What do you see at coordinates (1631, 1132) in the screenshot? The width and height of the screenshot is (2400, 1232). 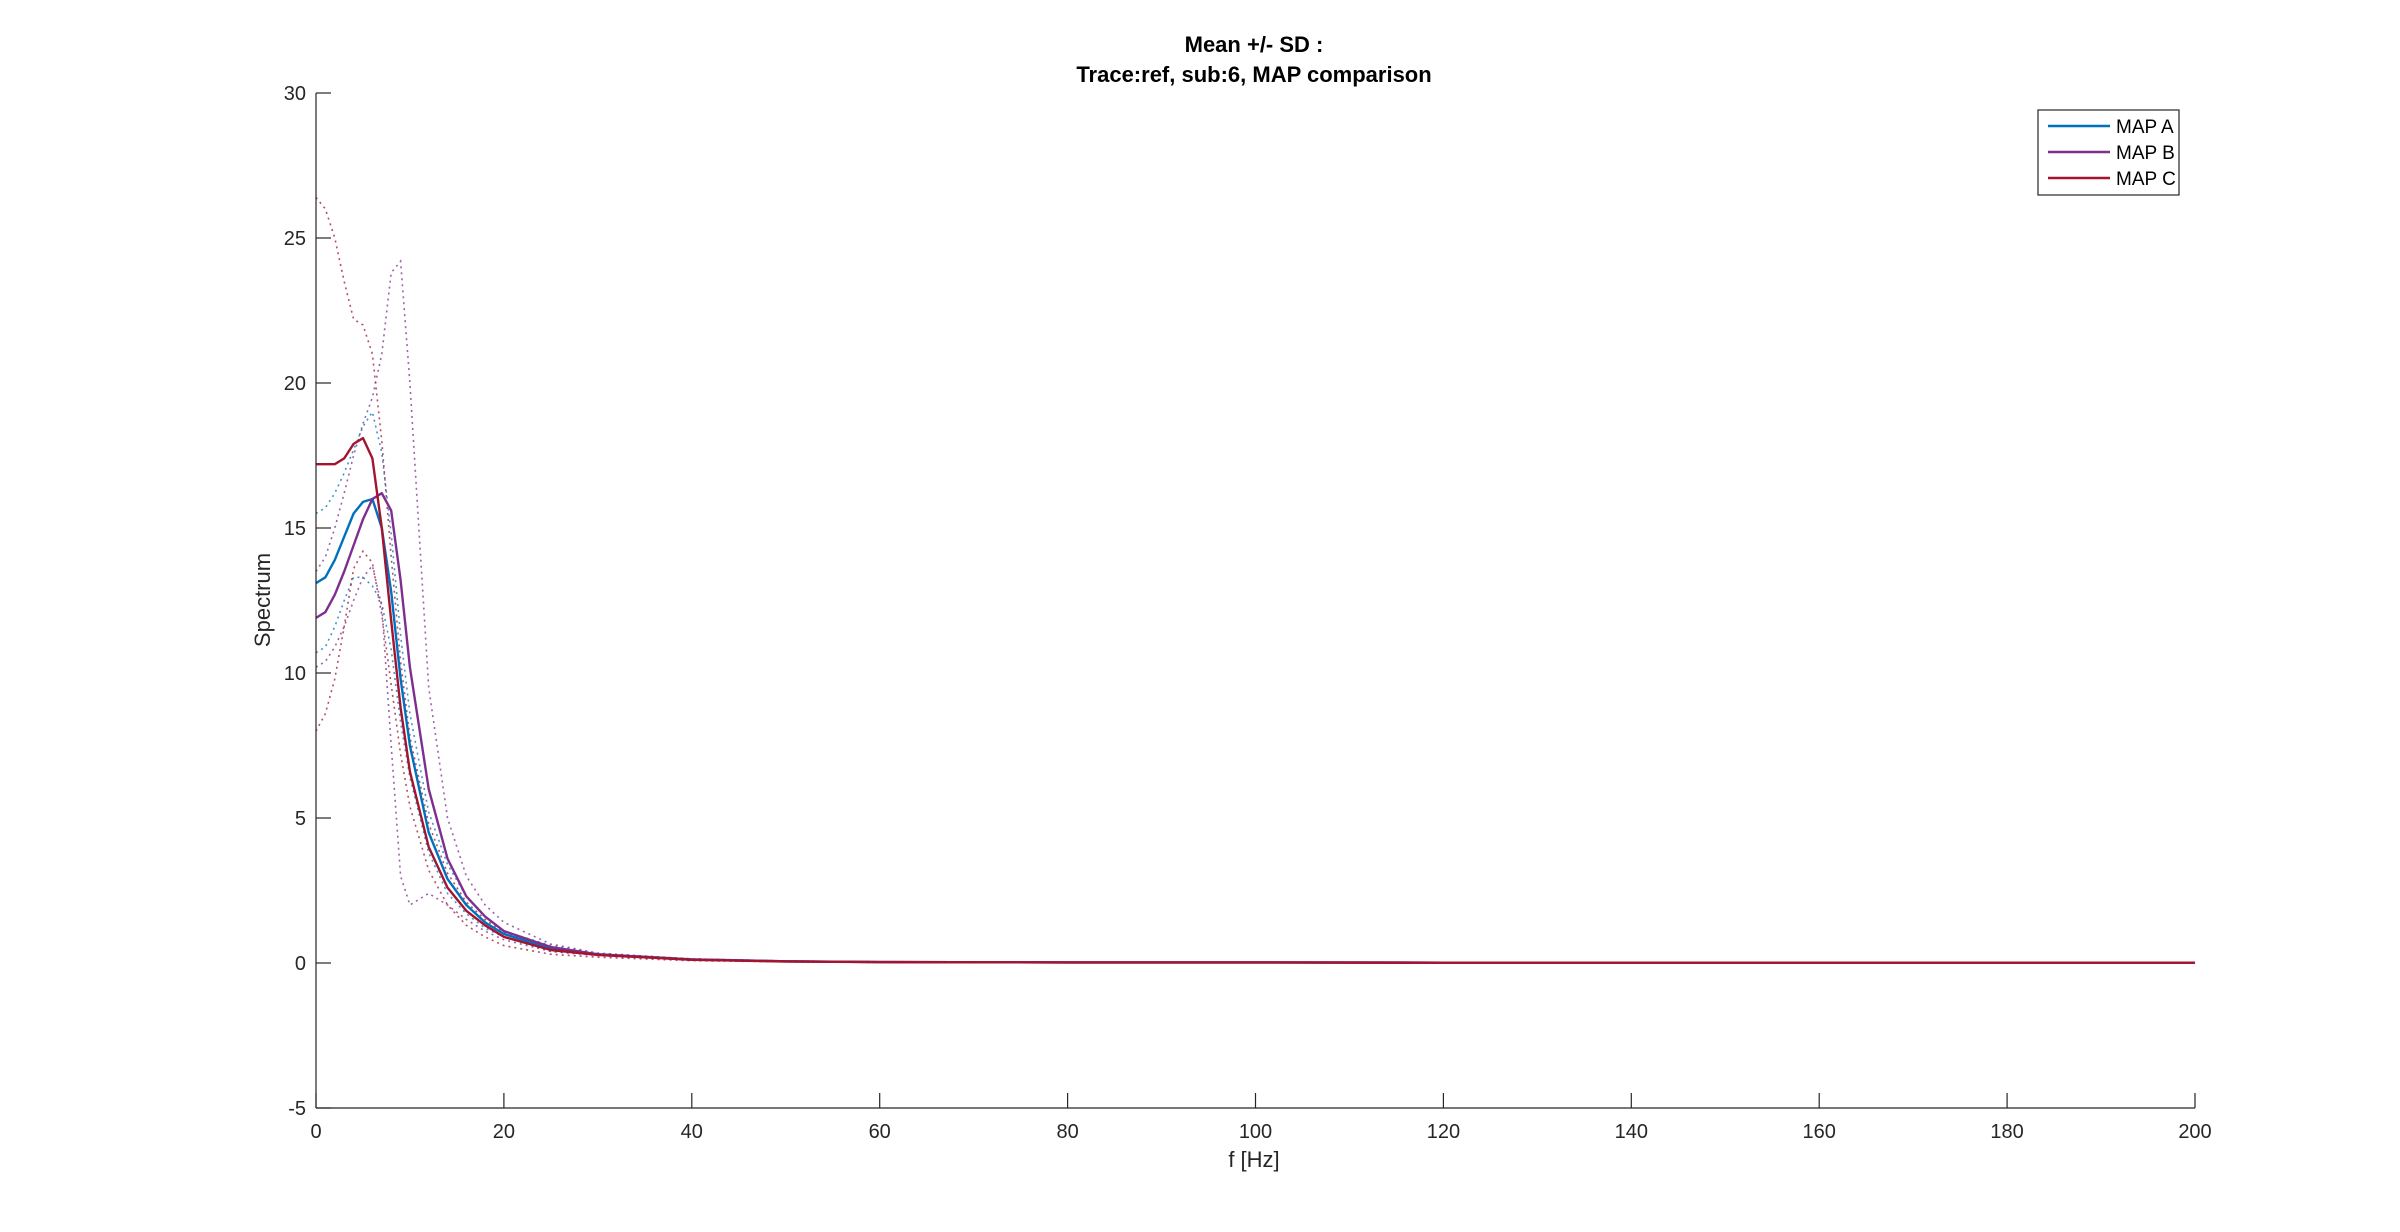 I see `x-tick-label: 140` at bounding box center [1631, 1132].